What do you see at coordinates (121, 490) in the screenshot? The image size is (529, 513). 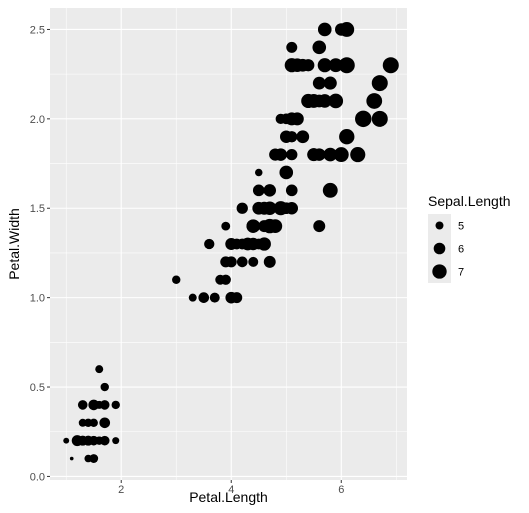 I see `x-tick-label: 2` at bounding box center [121, 490].